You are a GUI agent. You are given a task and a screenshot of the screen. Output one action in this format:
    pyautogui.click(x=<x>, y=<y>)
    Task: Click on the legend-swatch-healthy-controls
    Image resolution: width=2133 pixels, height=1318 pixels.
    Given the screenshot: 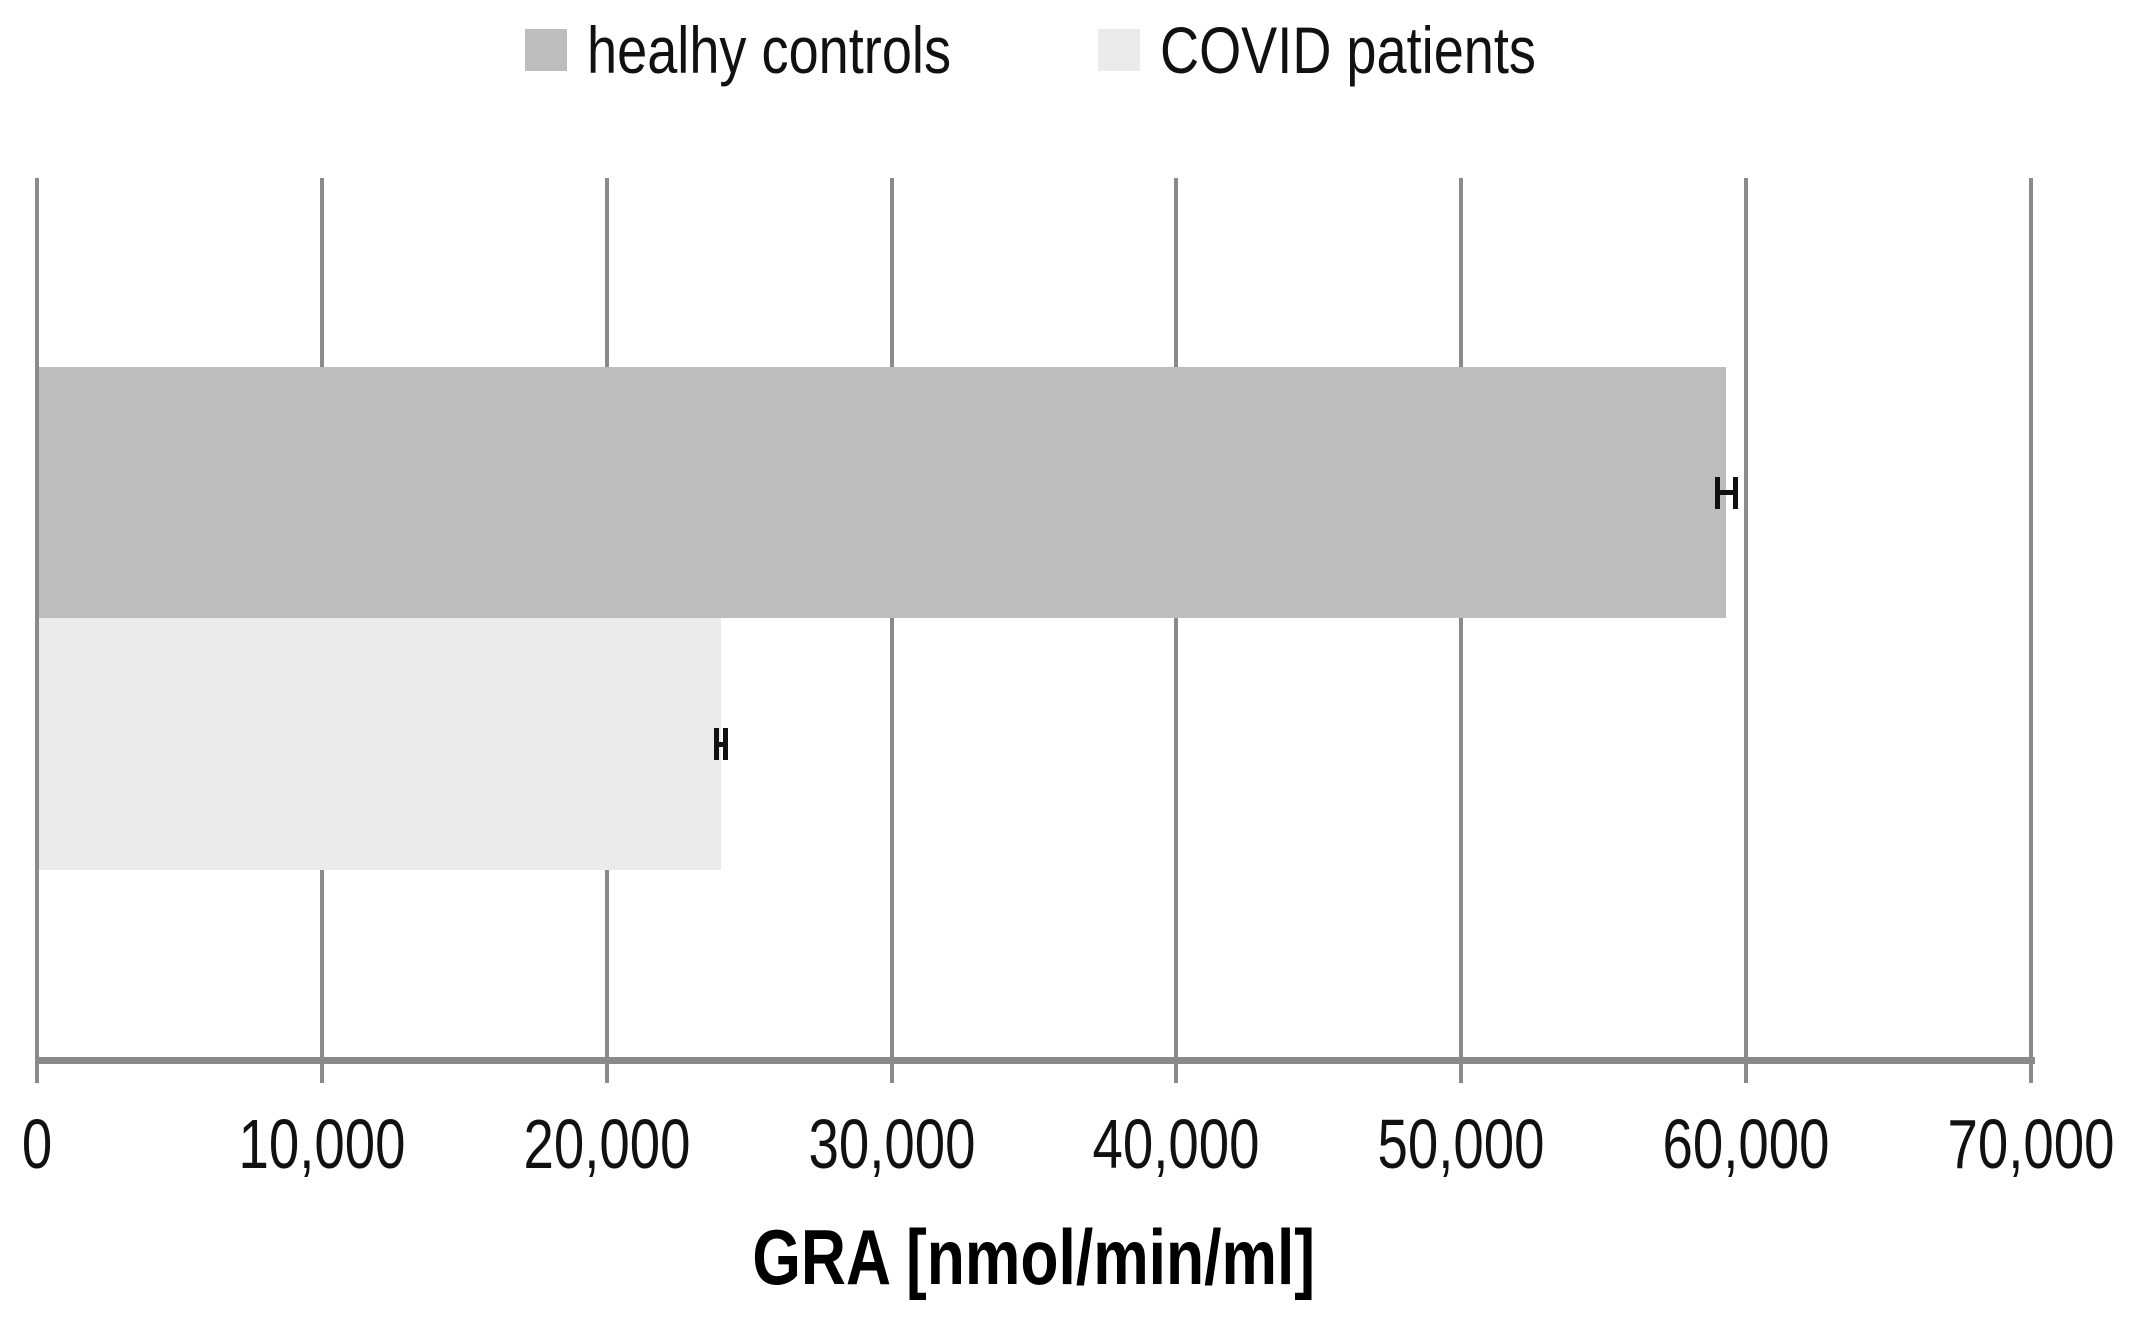 What is the action you would take?
    pyautogui.click(x=545, y=50)
    